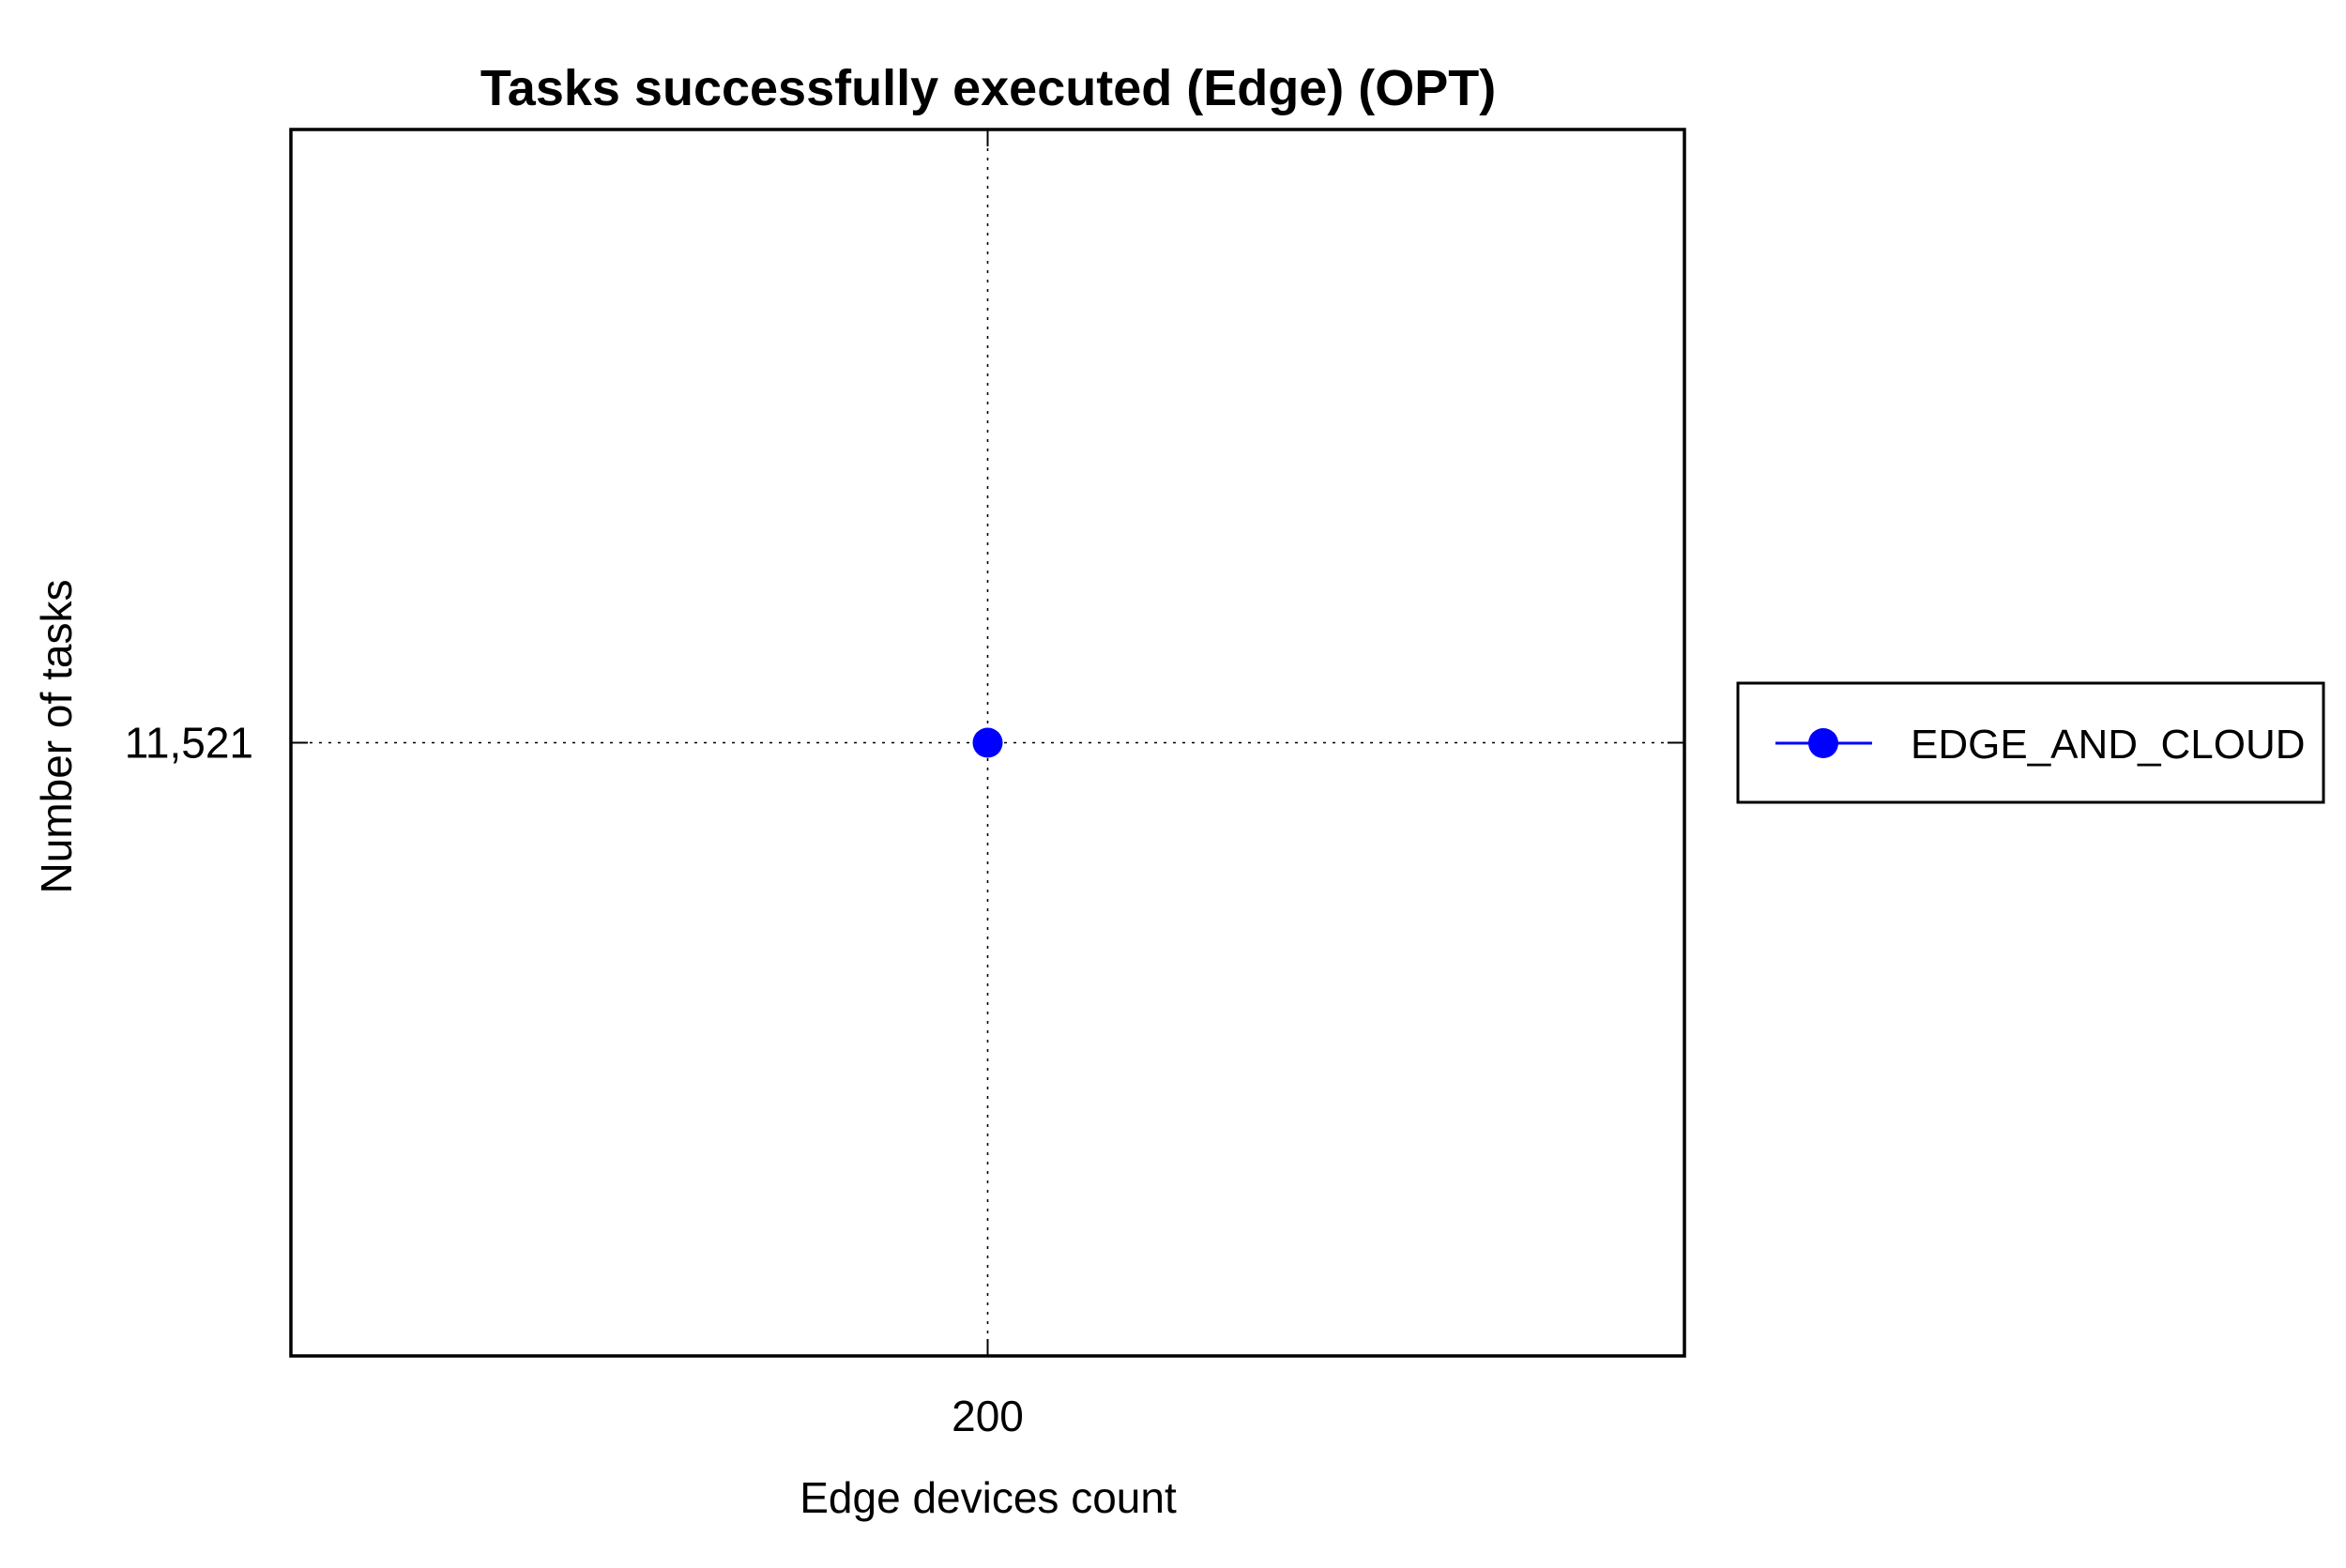 Image resolution: width=2346 pixels, height=1568 pixels. I want to click on series-layer, so click(988, 742).